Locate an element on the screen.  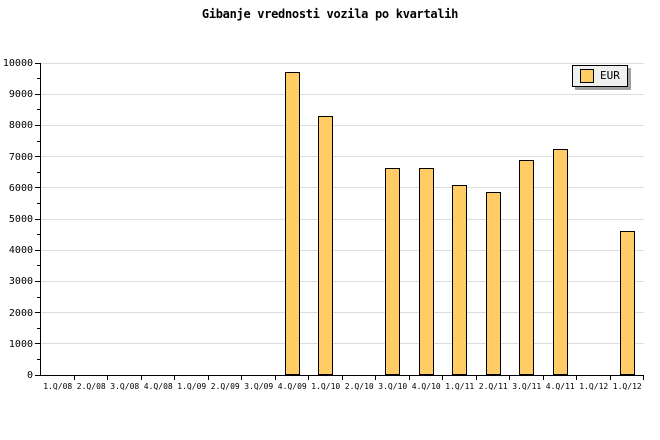
bar-1q12 is located at coordinates (627, 303).